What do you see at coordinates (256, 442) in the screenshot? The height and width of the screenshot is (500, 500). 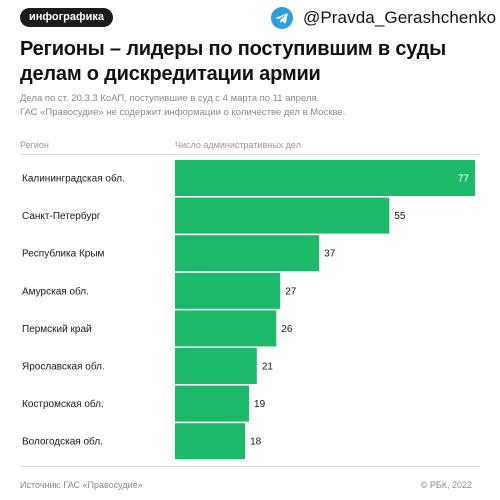 I see `value-label: 18` at bounding box center [256, 442].